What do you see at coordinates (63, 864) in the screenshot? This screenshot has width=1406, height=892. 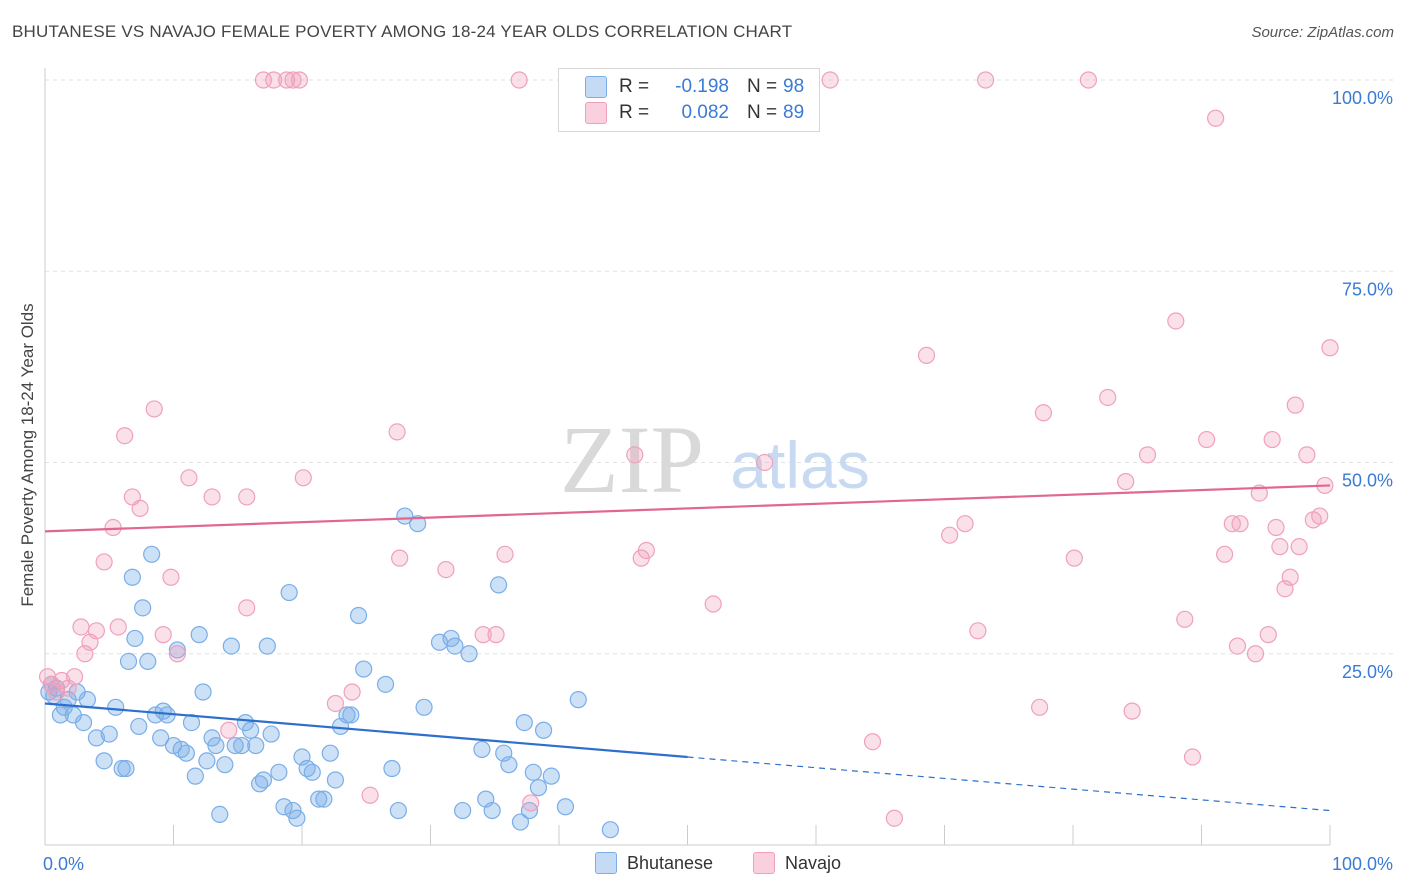 I see `x-tick-label: 0.0%` at bounding box center [63, 864].